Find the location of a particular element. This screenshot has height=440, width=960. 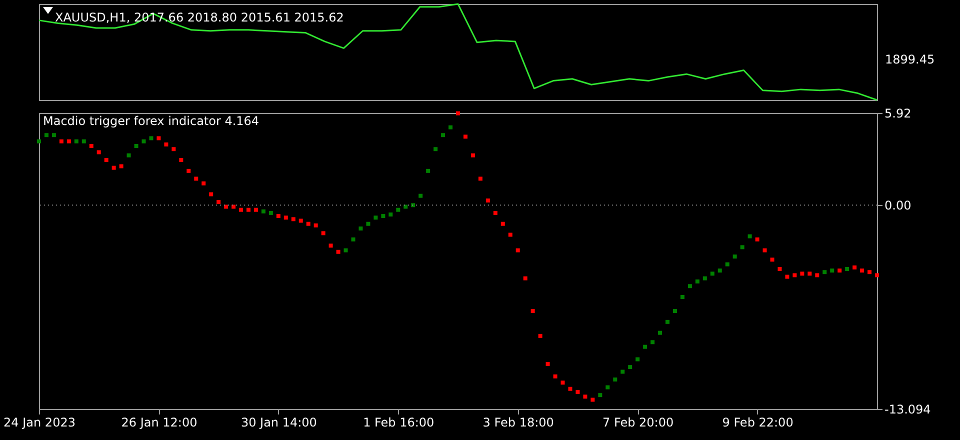

y-tick-label: -13.094 is located at coordinates (907, 409).